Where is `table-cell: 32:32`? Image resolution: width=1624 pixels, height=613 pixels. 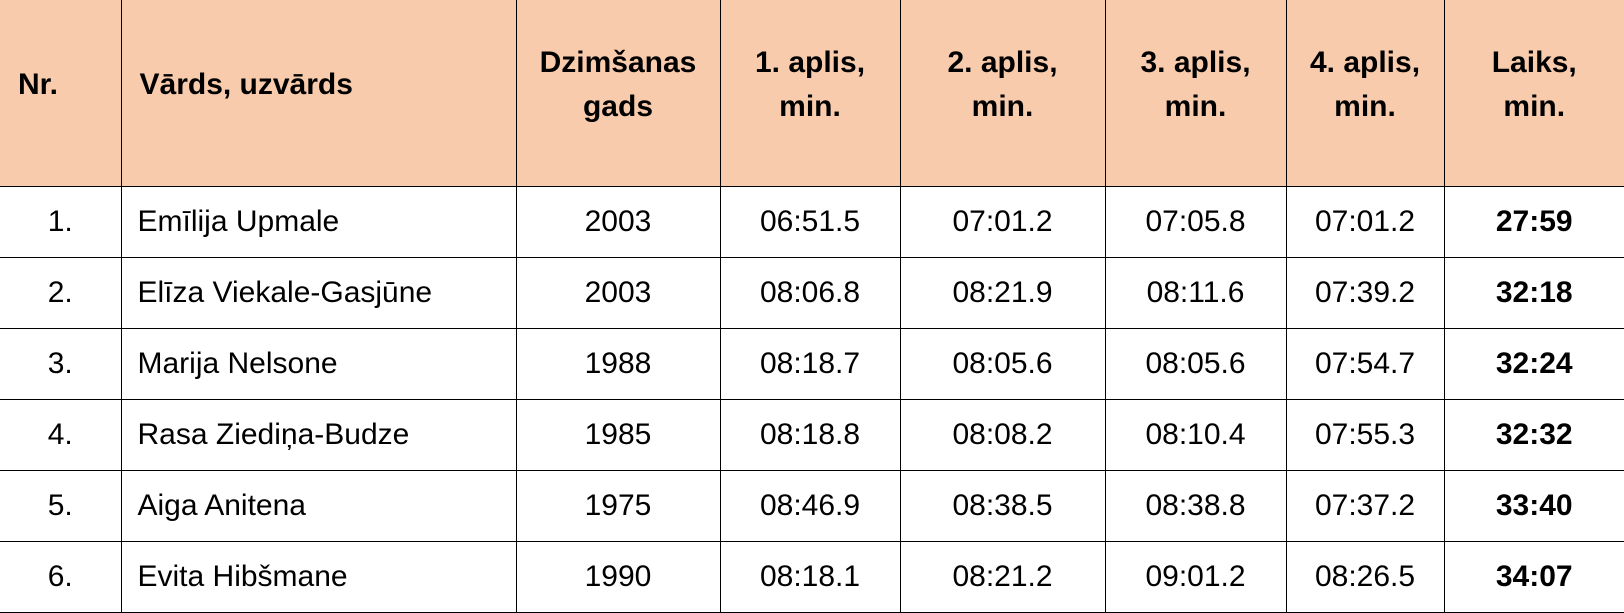 table-cell: 32:32 is located at coordinates (1533, 434).